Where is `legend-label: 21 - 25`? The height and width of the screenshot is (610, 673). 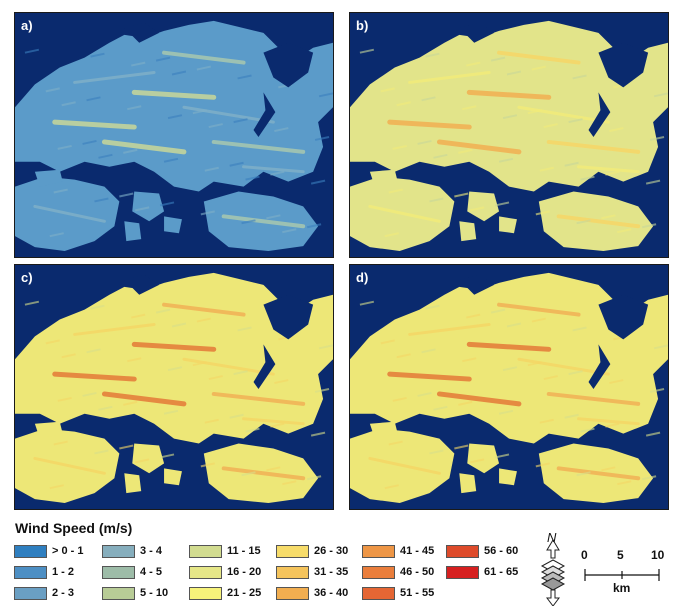
legend-label: 21 - 25 is located at coordinates (244, 593).